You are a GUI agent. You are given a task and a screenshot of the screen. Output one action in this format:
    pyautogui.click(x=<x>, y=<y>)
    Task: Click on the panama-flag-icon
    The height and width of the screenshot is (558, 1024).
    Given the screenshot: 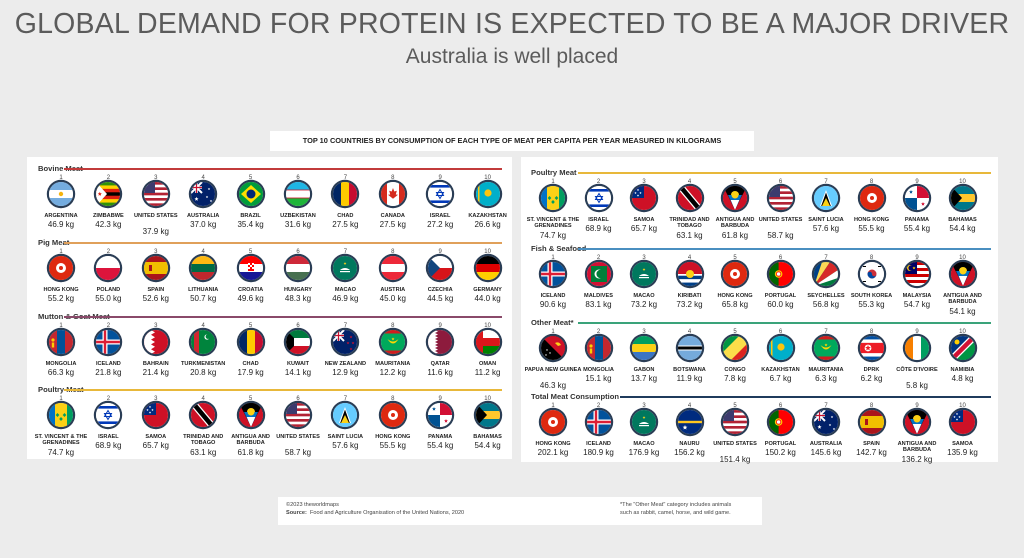 What is the action you would take?
    pyautogui.click(x=440, y=415)
    